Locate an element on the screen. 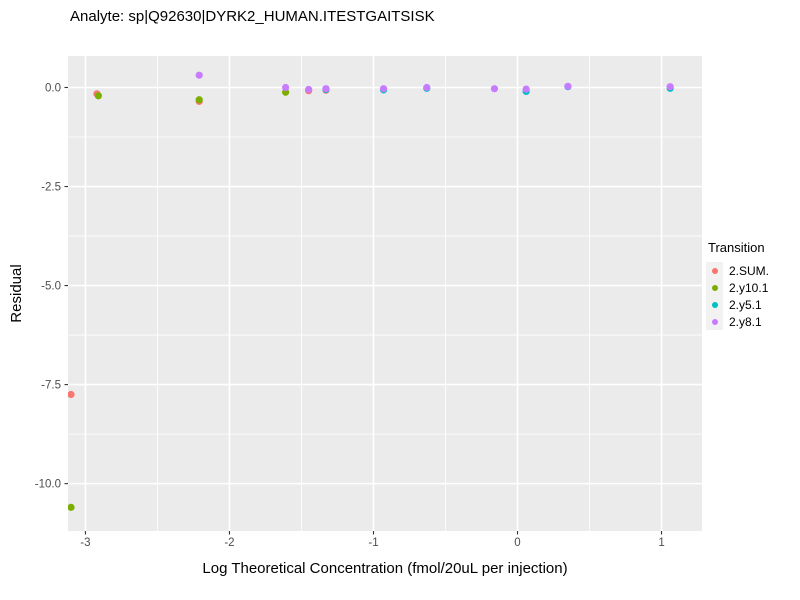 The height and width of the screenshot is (600, 800). legend-label: 2.y5.1 is located at coordinates (745, 304).